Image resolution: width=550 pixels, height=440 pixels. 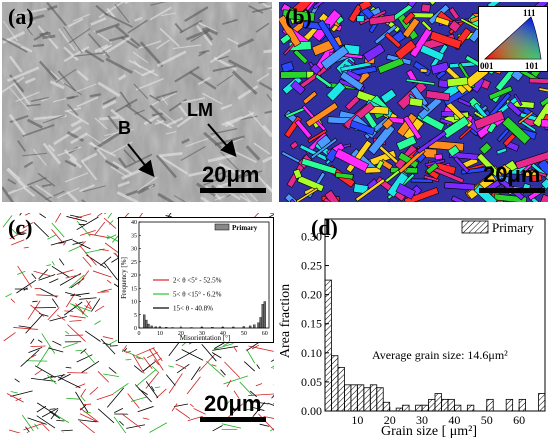 I want to click on inset-ytick-label: 20, so click(x=134, y=276).